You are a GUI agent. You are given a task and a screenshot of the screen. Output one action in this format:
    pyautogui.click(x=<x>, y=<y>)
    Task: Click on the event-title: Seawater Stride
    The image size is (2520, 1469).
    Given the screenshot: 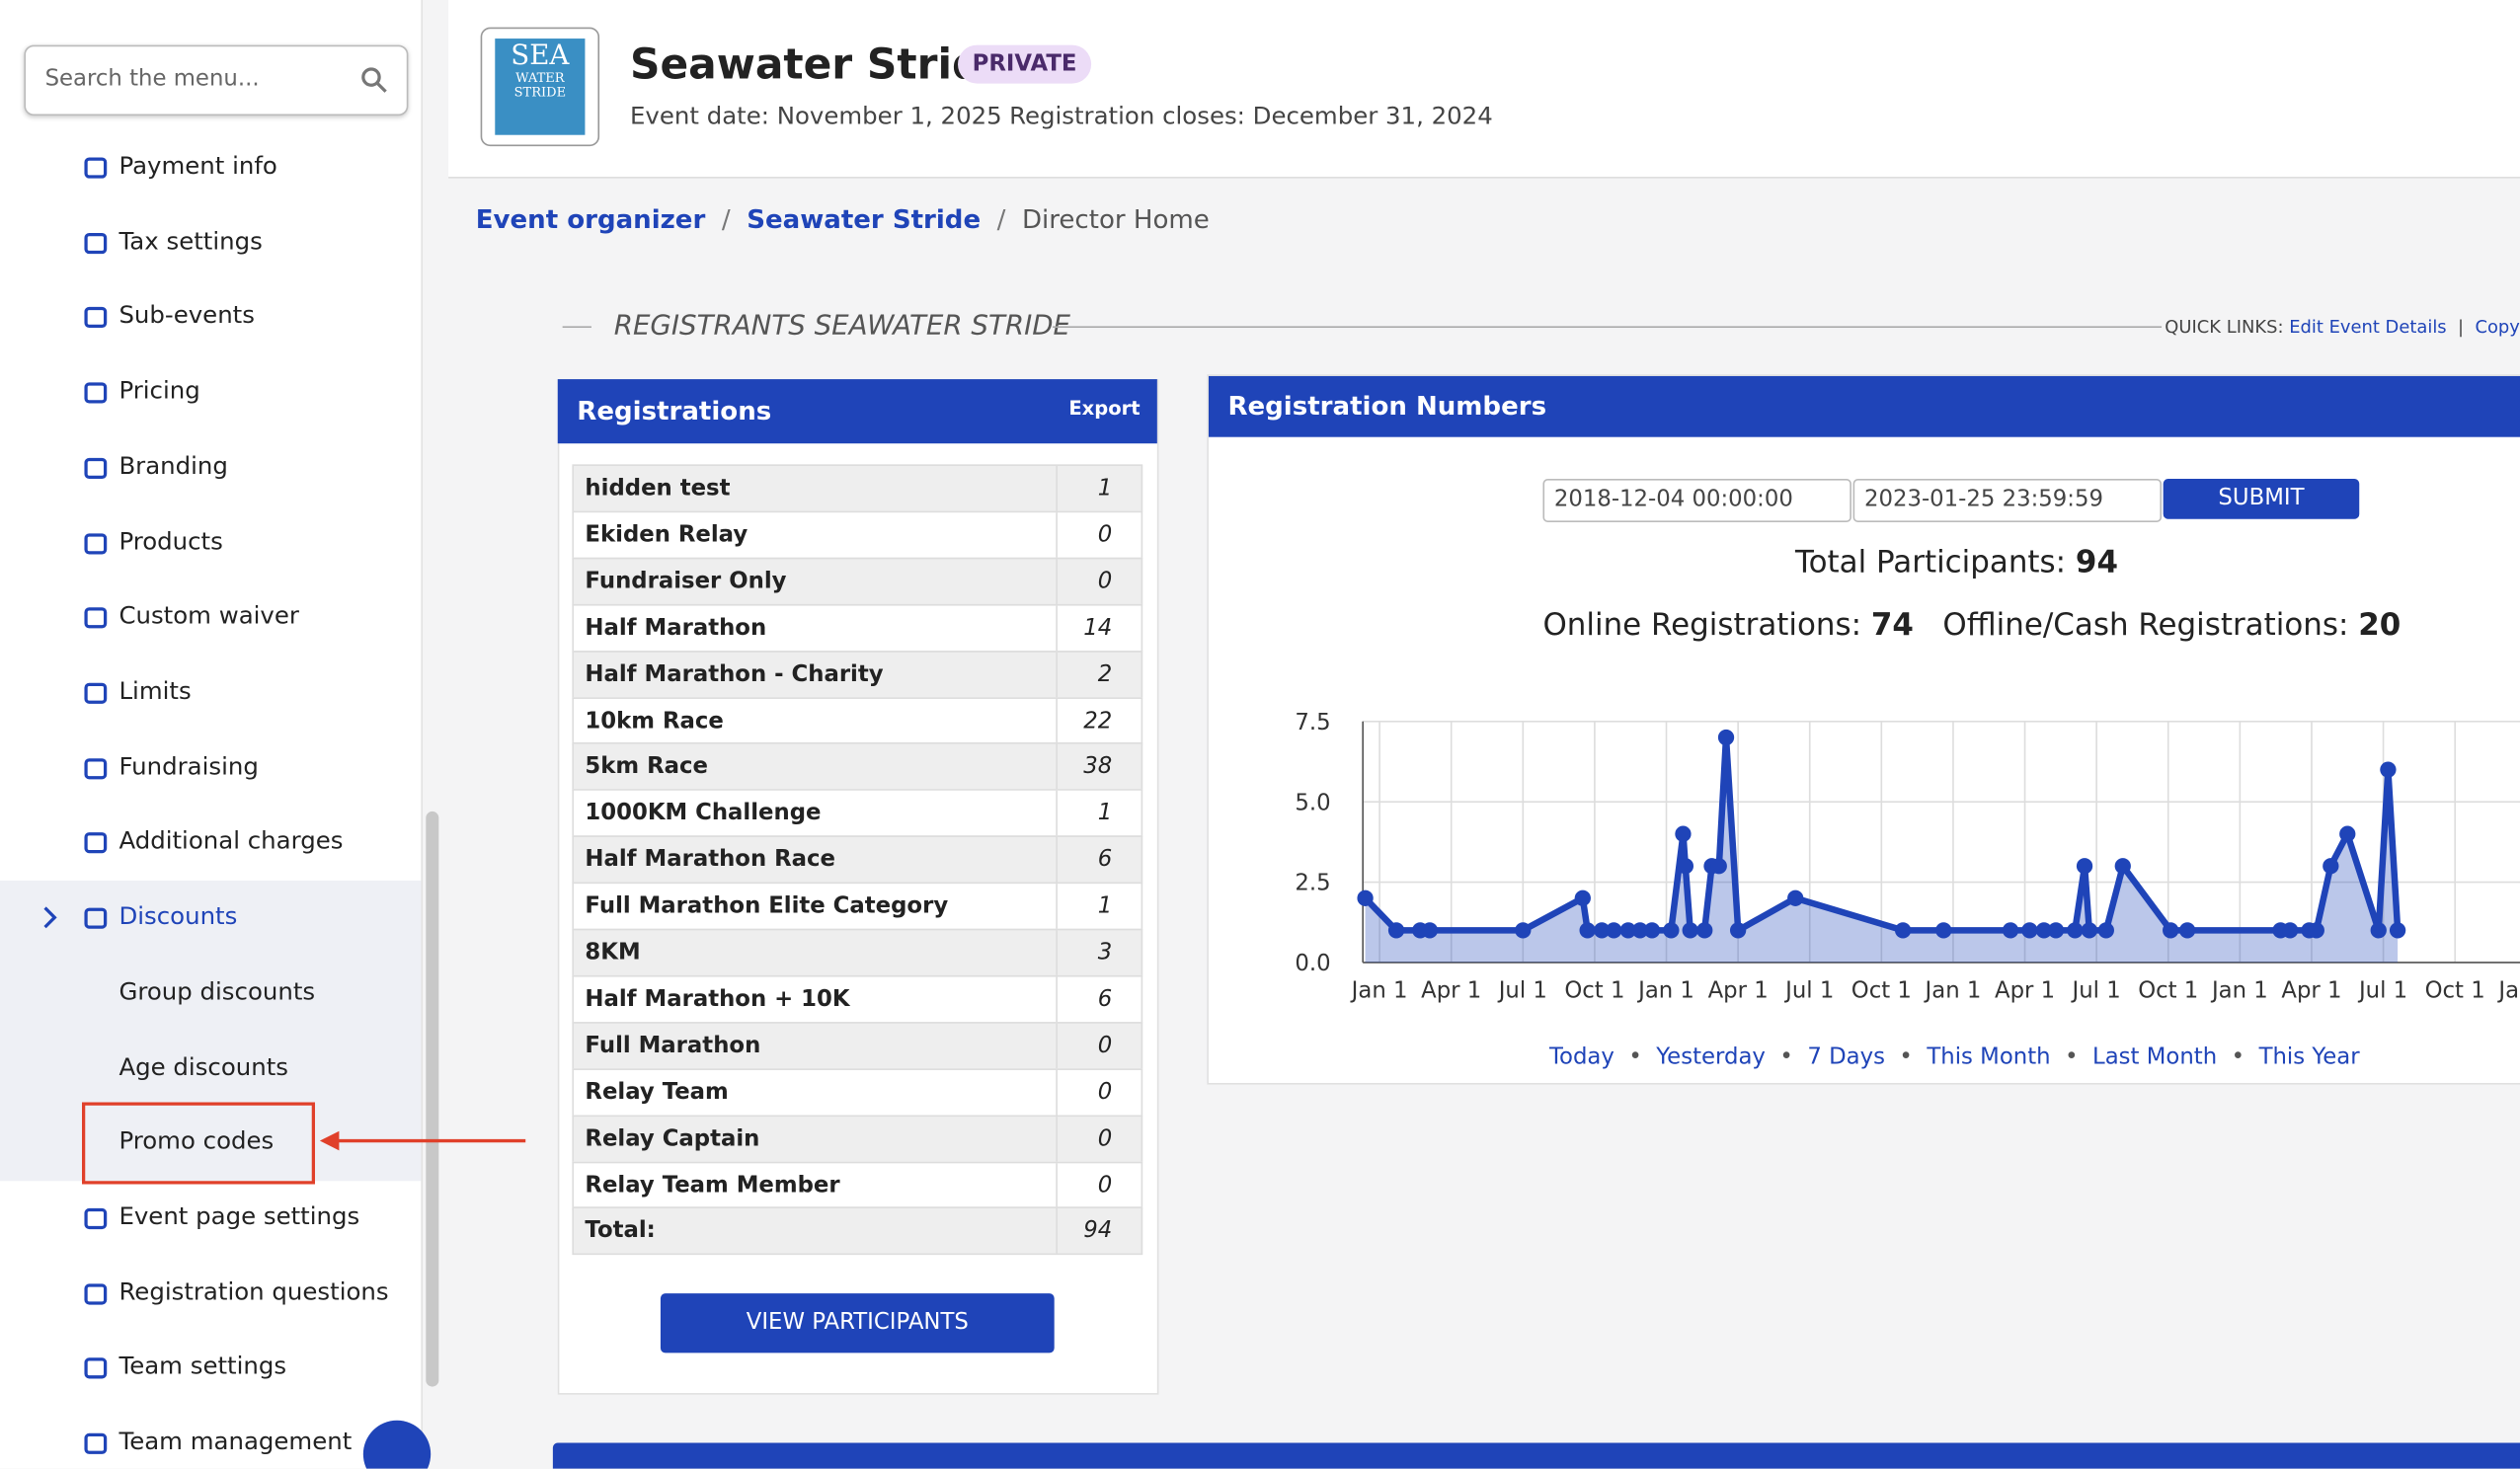 What is the action you would take?
    pyautogui.click(x=819, y=66)
    